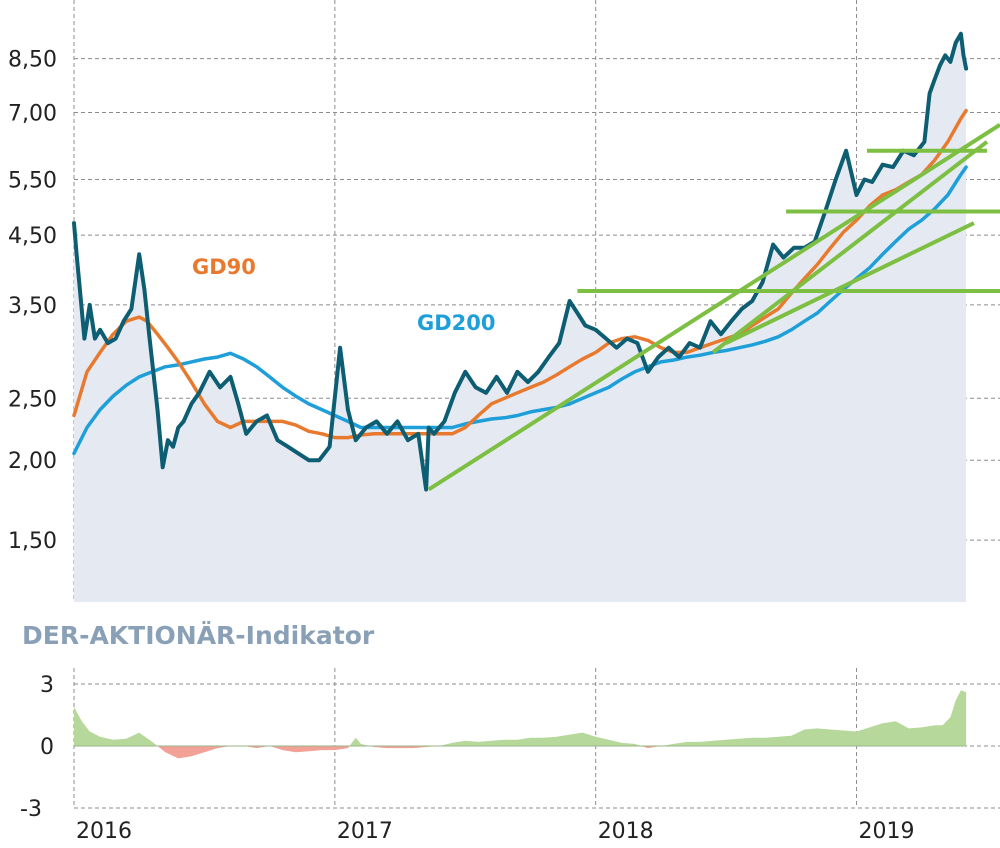  I want to click on ytick-label-0: 1,50, so click(32, 541).